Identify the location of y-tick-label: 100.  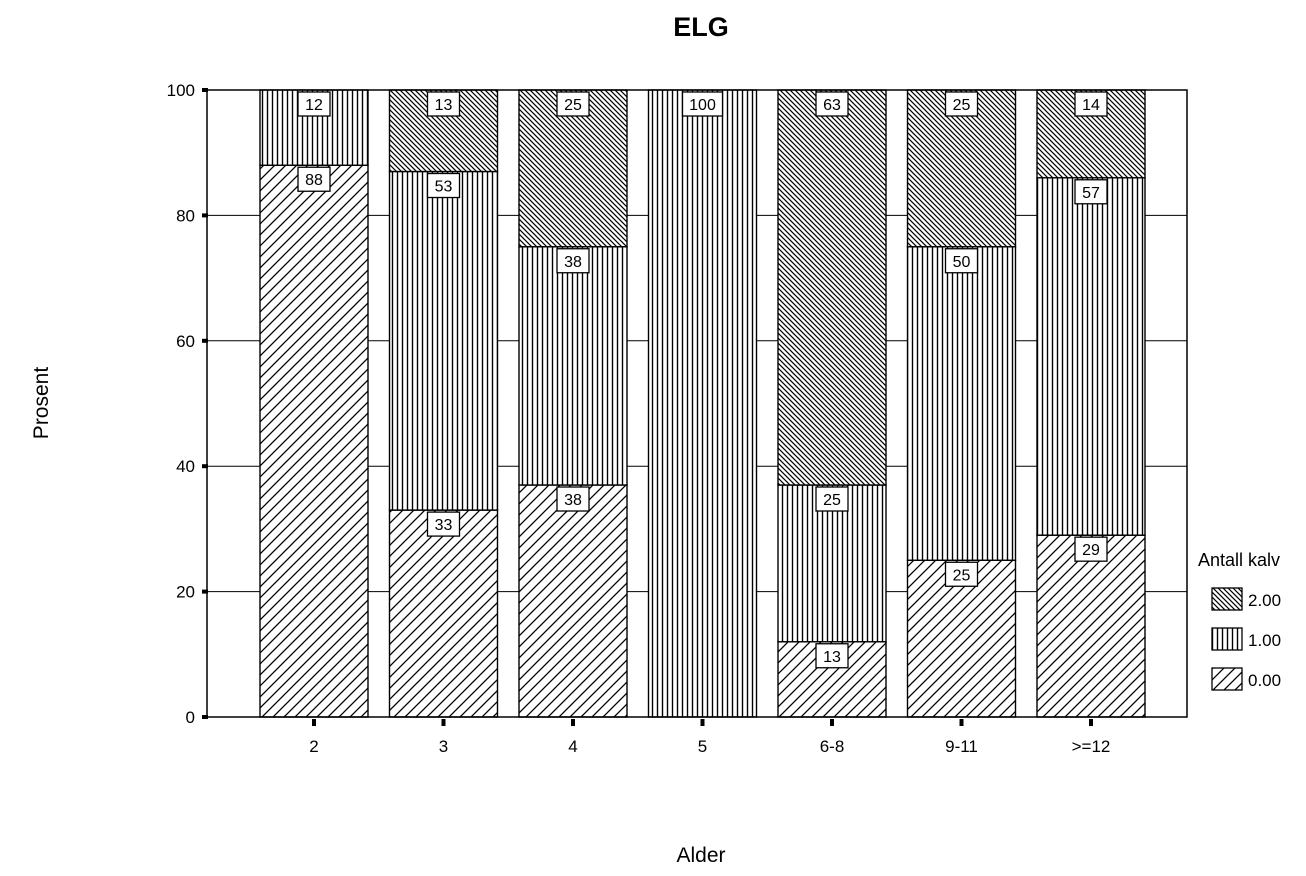
(181, 90).